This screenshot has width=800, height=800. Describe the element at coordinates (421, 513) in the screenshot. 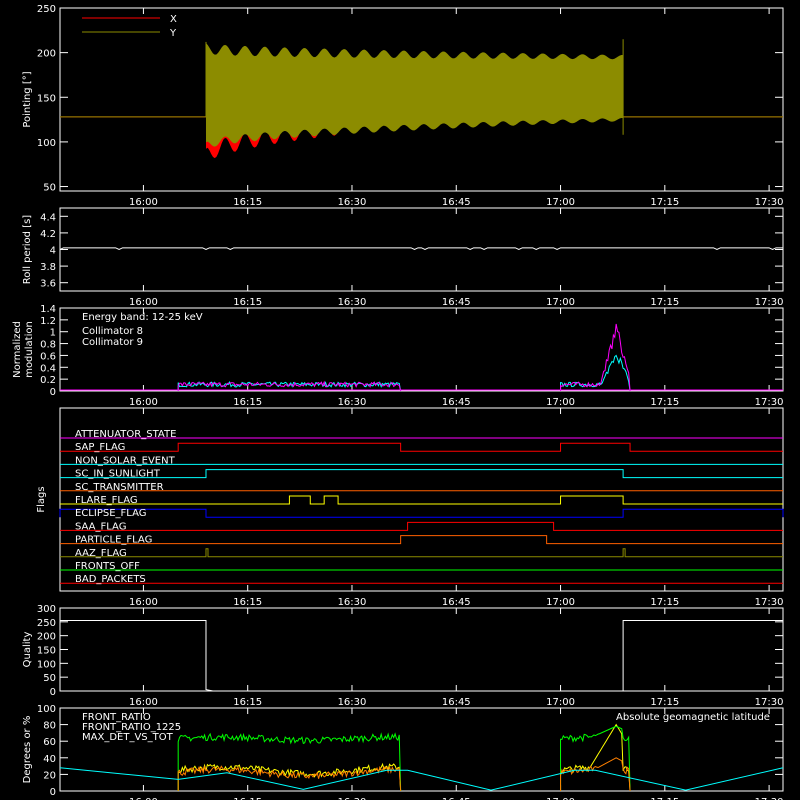

I see `flag-line-eclipse-flag` at that location.